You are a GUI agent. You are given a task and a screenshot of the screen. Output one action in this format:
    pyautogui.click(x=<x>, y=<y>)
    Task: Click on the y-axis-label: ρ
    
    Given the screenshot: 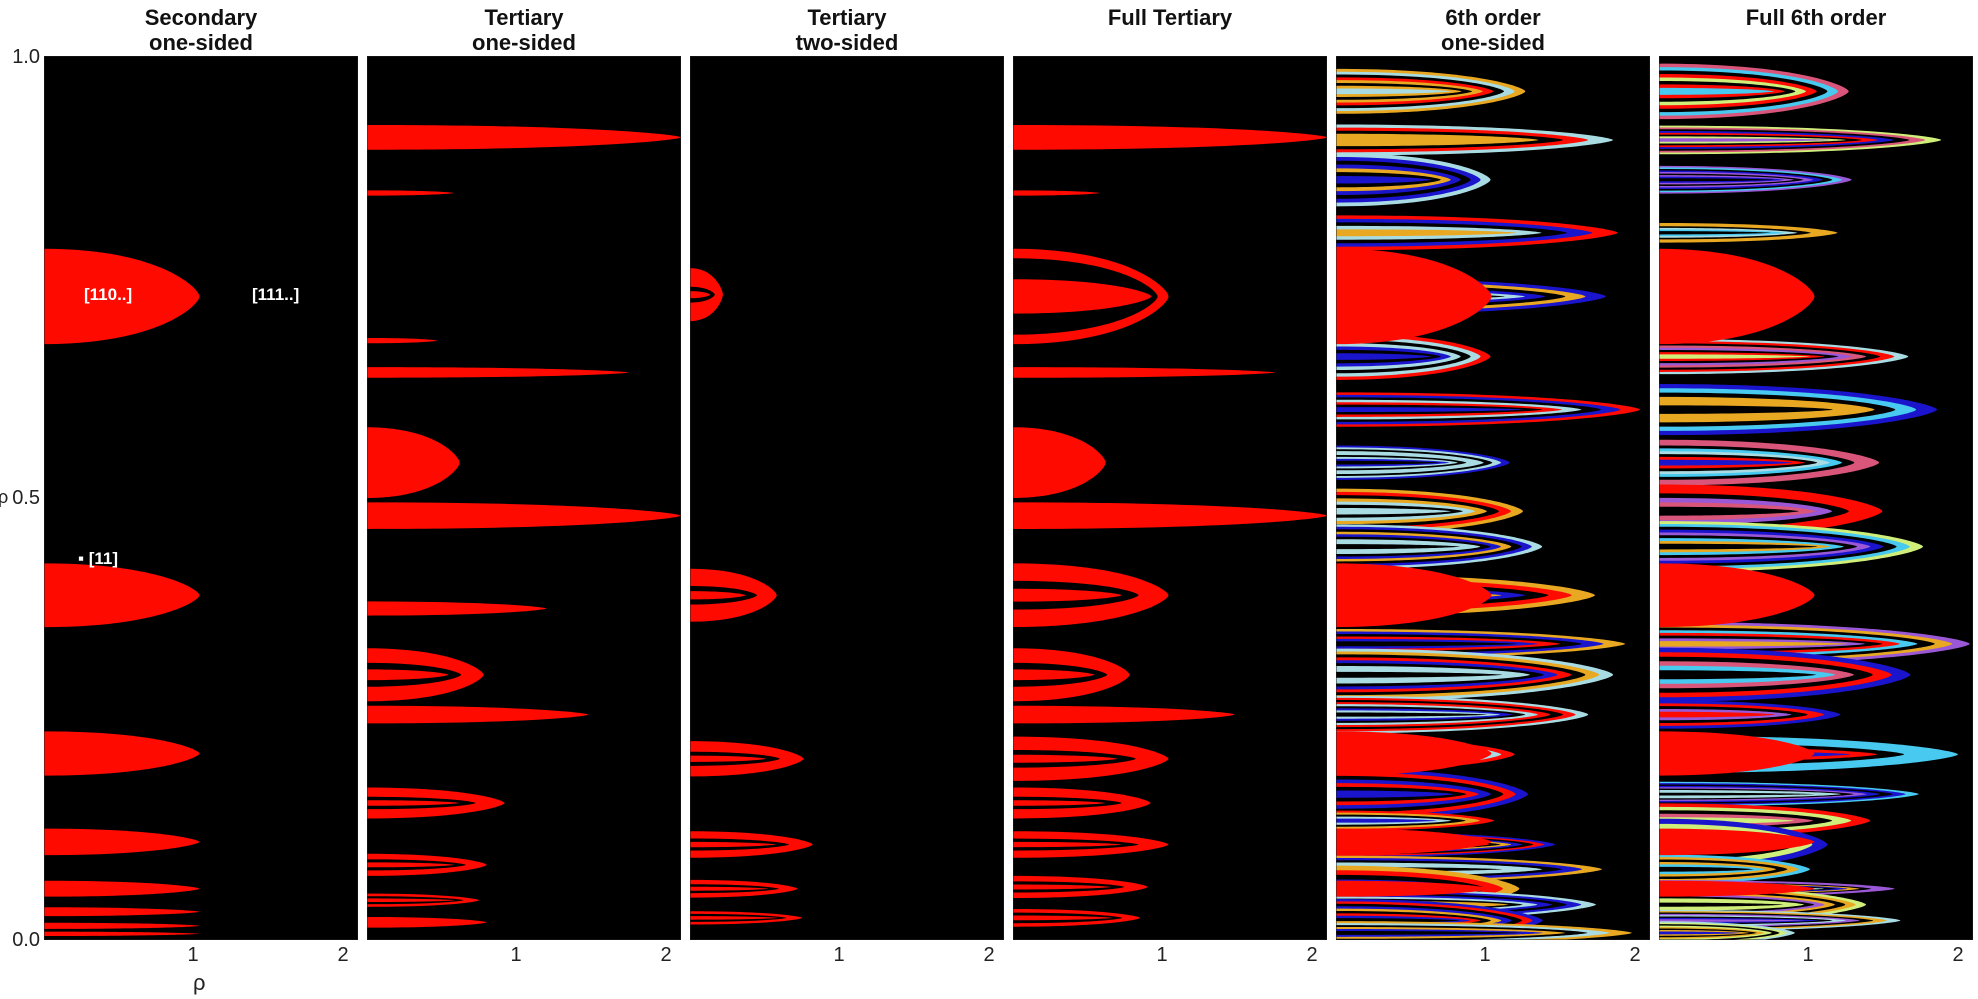 What is the action you would take?
    pyautogui.click(x=4, y=497)
    